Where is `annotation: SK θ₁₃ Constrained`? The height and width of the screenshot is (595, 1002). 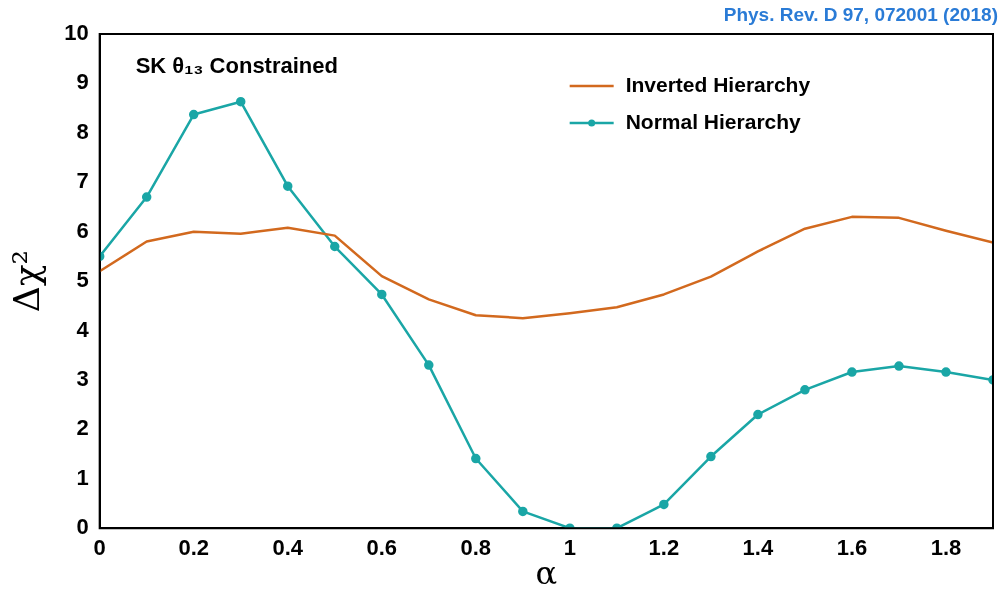
annotation: SK θ₁₃ Constrained is located at coordinates (236, 66).